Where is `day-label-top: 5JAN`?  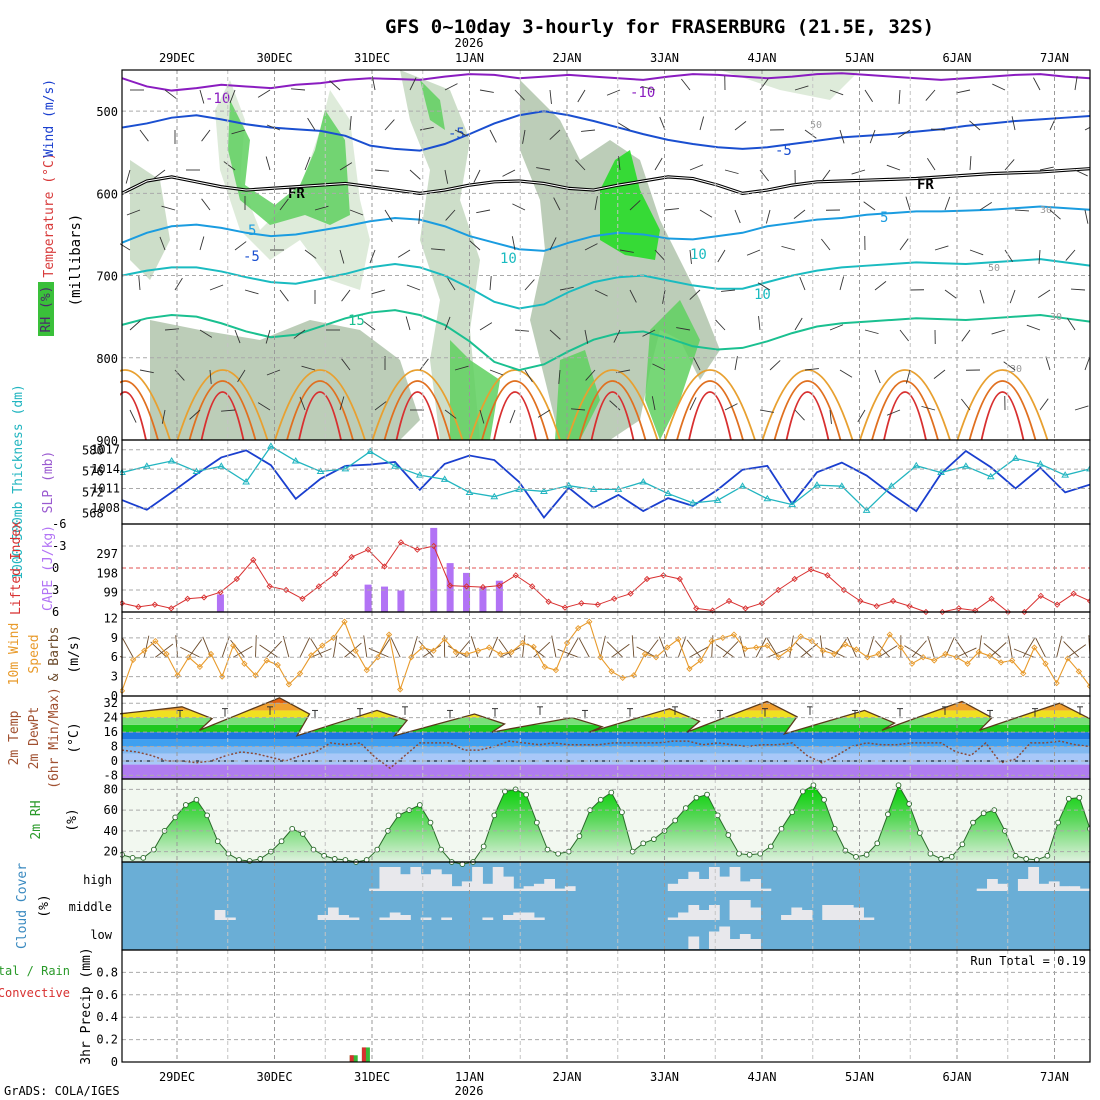
day-label-top: 5JAN is located at coordinates (859, 58).